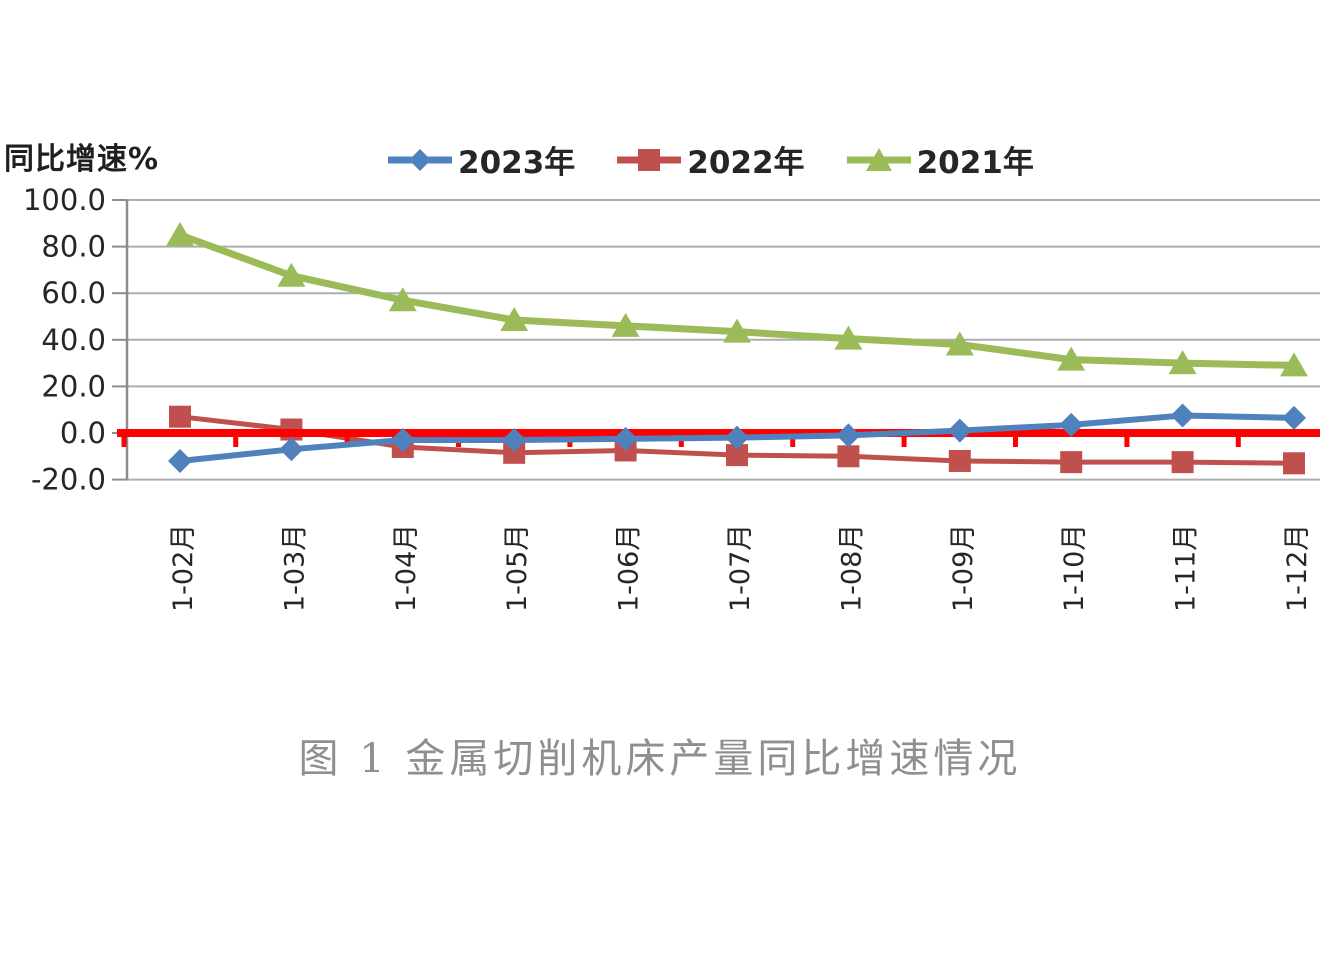  I want to click on x-category-label: 1-05月, so click(517, 568).